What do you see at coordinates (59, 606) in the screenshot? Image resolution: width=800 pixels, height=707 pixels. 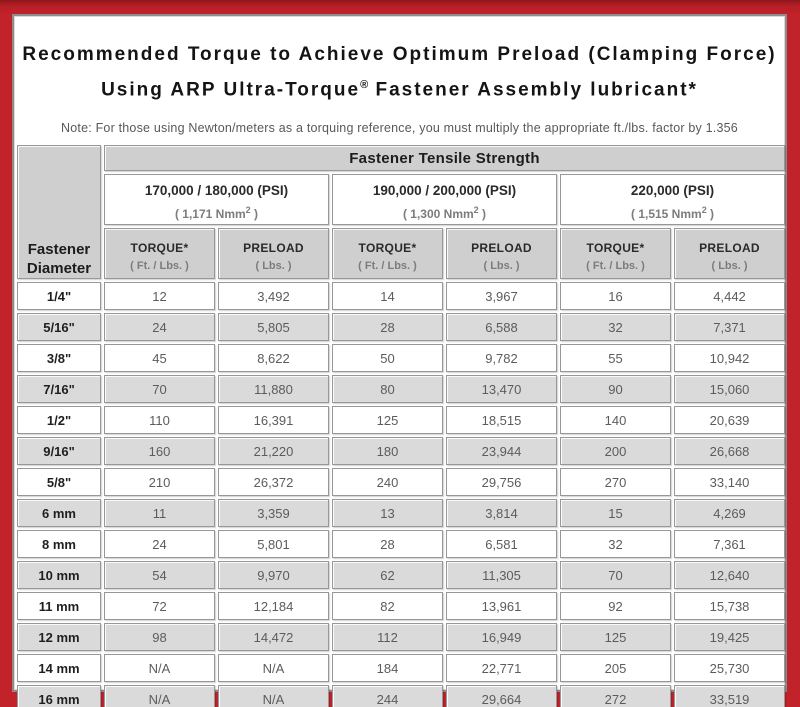 I see `diameter-cell: 11 mm` at bounding box center [59, 606].